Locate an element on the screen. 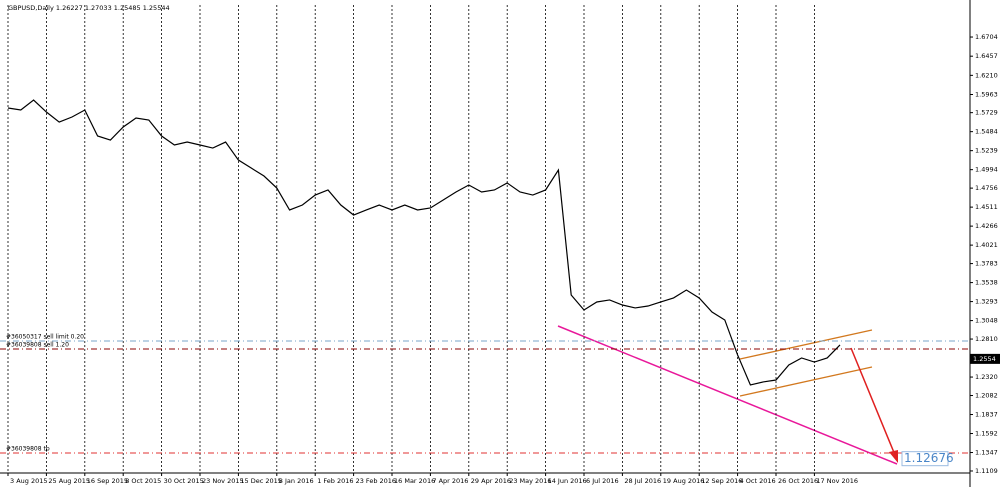 The width and height of the screenshot is (1000, 491). price-tag is located at coordinates (985, 358).